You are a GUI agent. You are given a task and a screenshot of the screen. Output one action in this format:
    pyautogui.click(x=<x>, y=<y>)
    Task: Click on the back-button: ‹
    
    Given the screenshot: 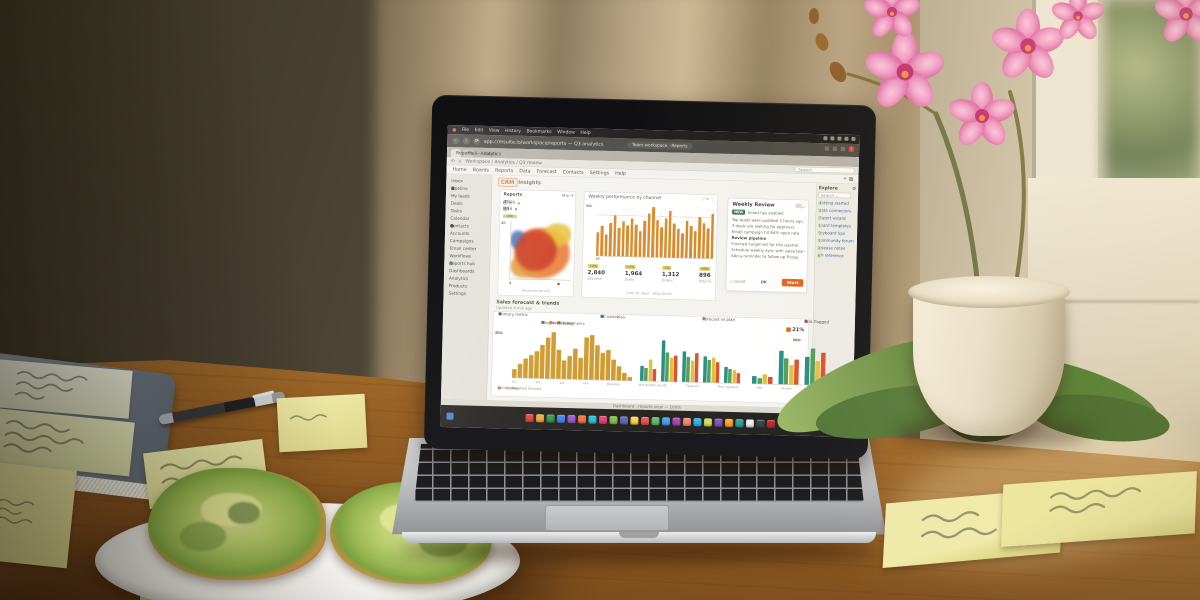 What is the action you would take?
    pyautogui.click(x=456, y=141)
    